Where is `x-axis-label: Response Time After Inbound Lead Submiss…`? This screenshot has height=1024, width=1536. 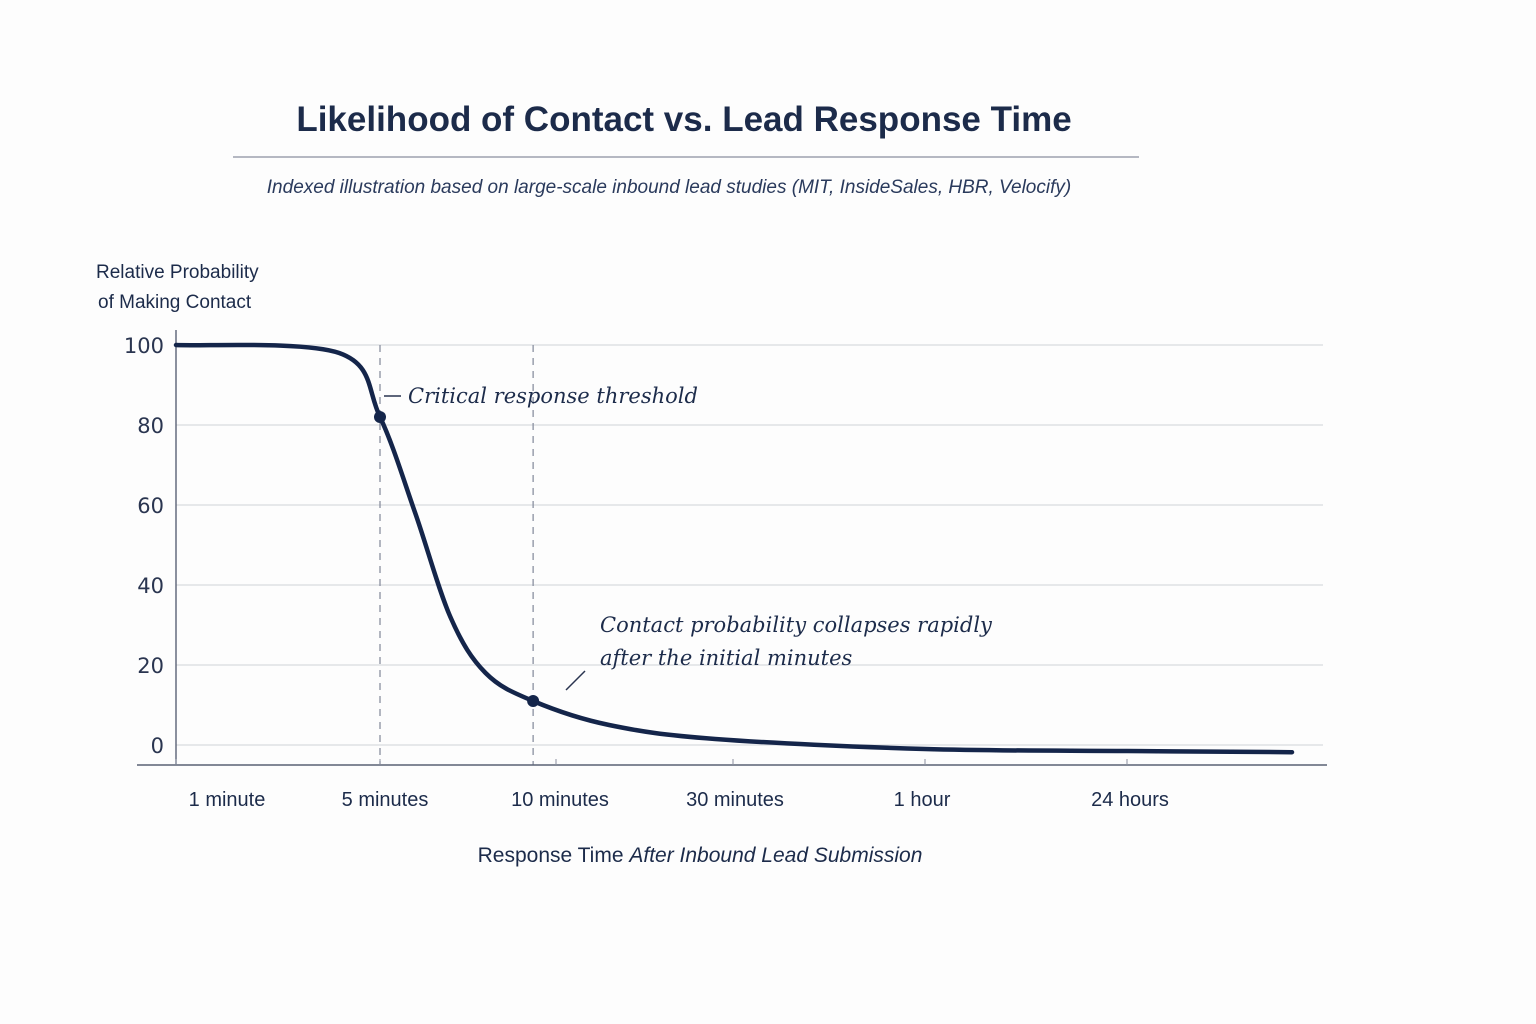
x-axis-label: Response Time After Inbound Lead Submiss… is located at coordinates (700, 855).